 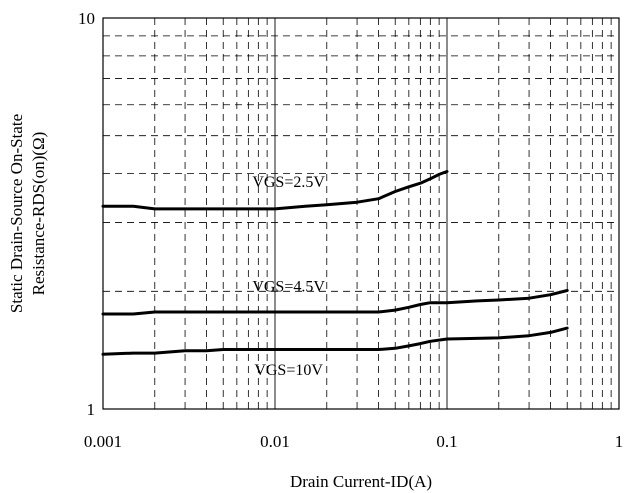 What do you see at coordinates (16, 213) in the screenshot?
I see `y-axis-label-line-1: Static Drain-Source On-State` at bounding box center [16, 213].